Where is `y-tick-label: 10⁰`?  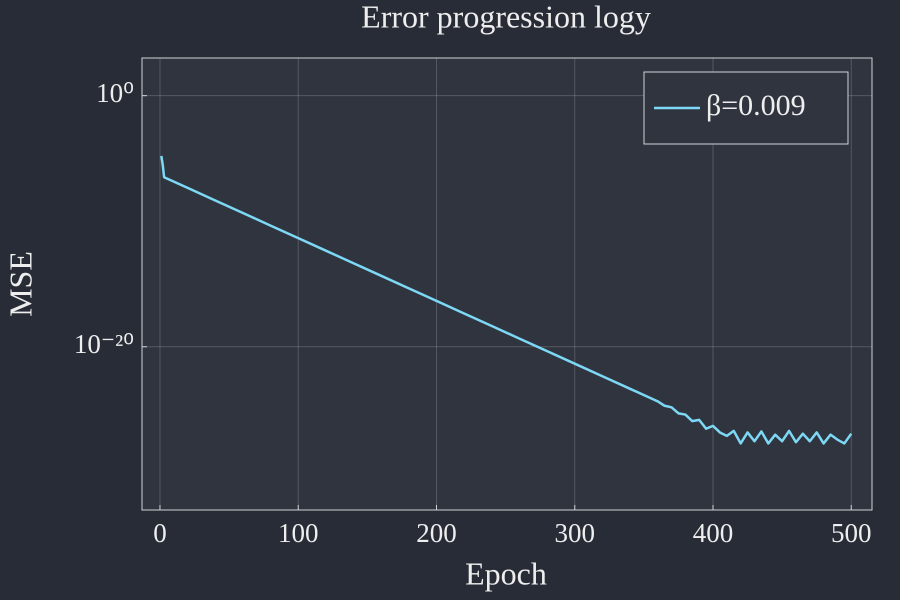
y-tick-label: 10⁰ is located at coordinates (115, 93).